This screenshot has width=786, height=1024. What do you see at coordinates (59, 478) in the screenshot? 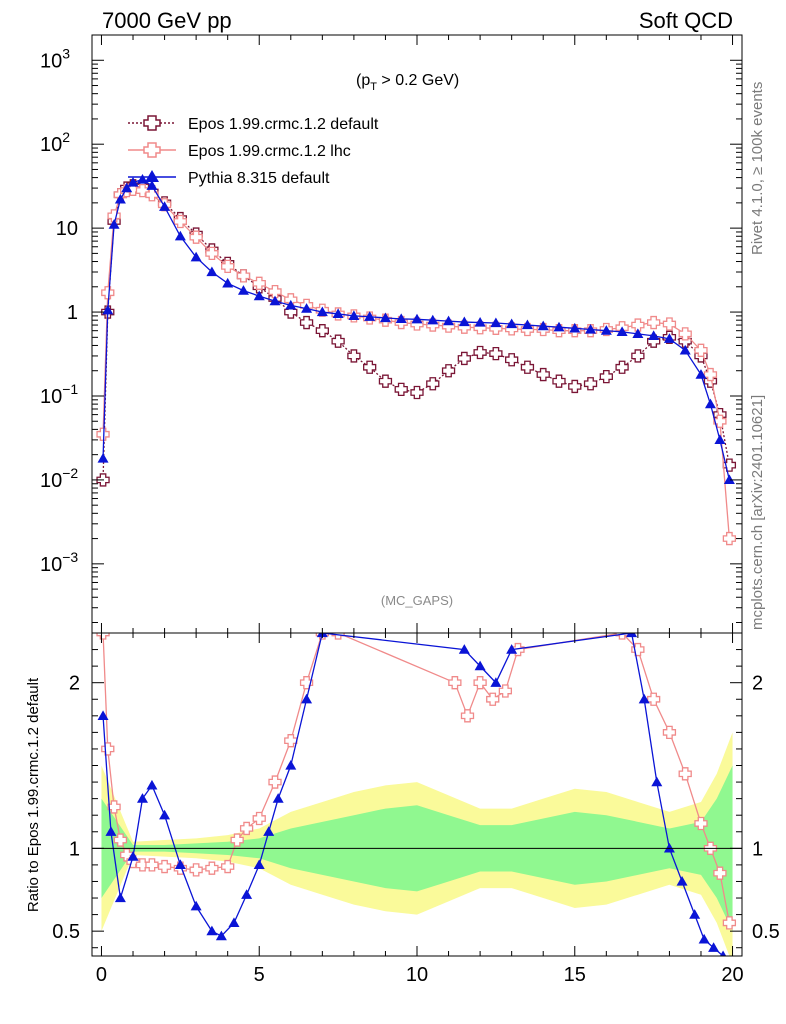
I see `y-tick-label: 10⁻²` at bounding box center [59, 478].